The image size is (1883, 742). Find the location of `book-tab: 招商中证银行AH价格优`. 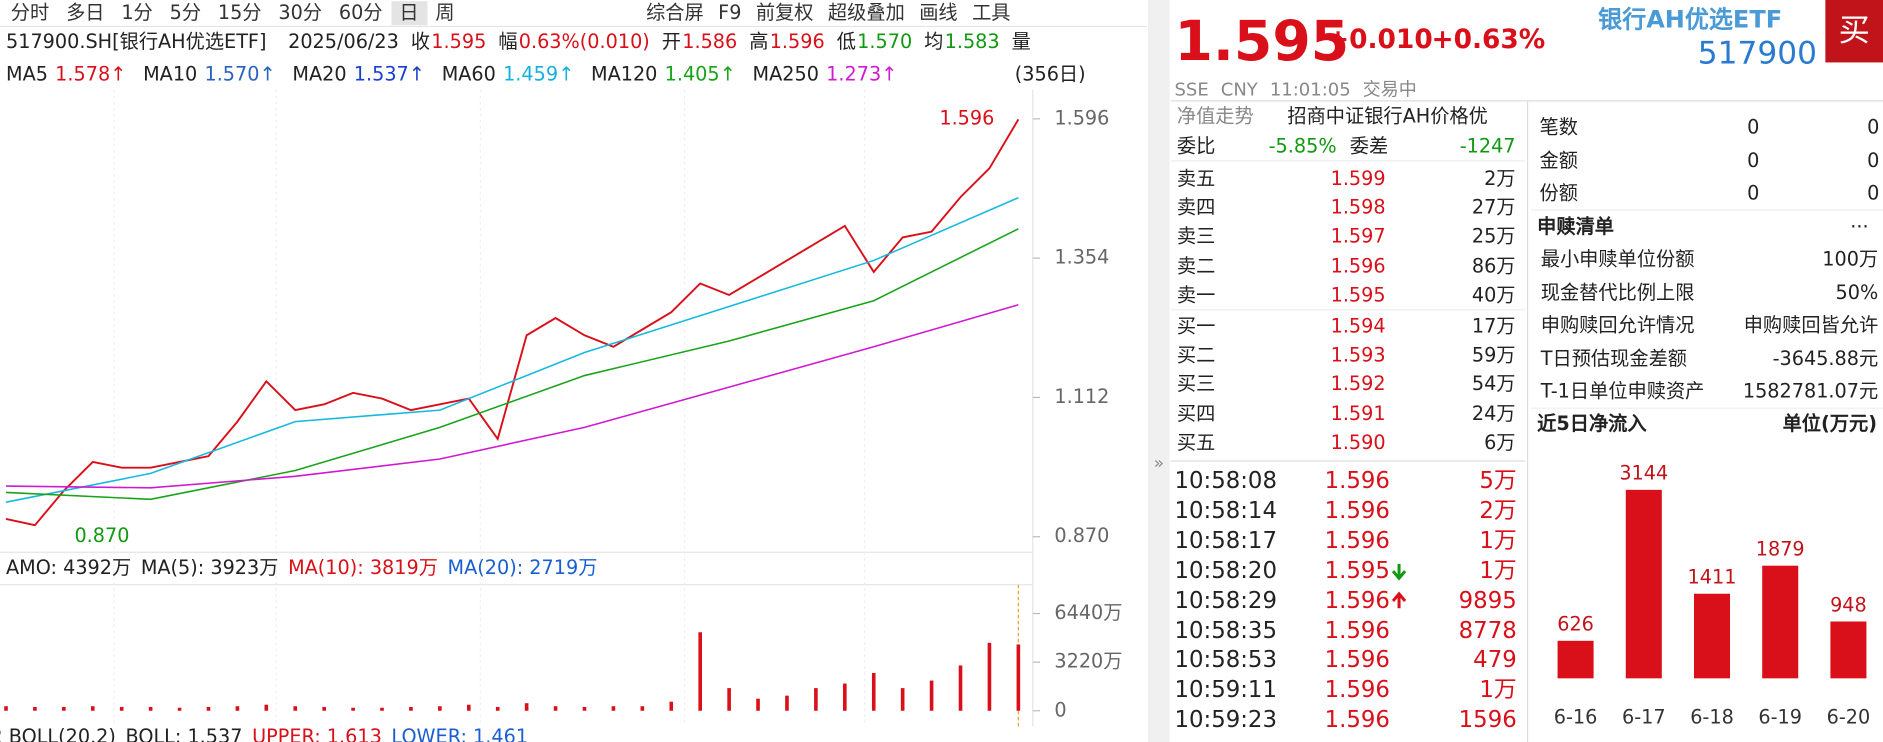

book-tab: 招商中证银行AH价格优 is located at coordinates (1387, 116).